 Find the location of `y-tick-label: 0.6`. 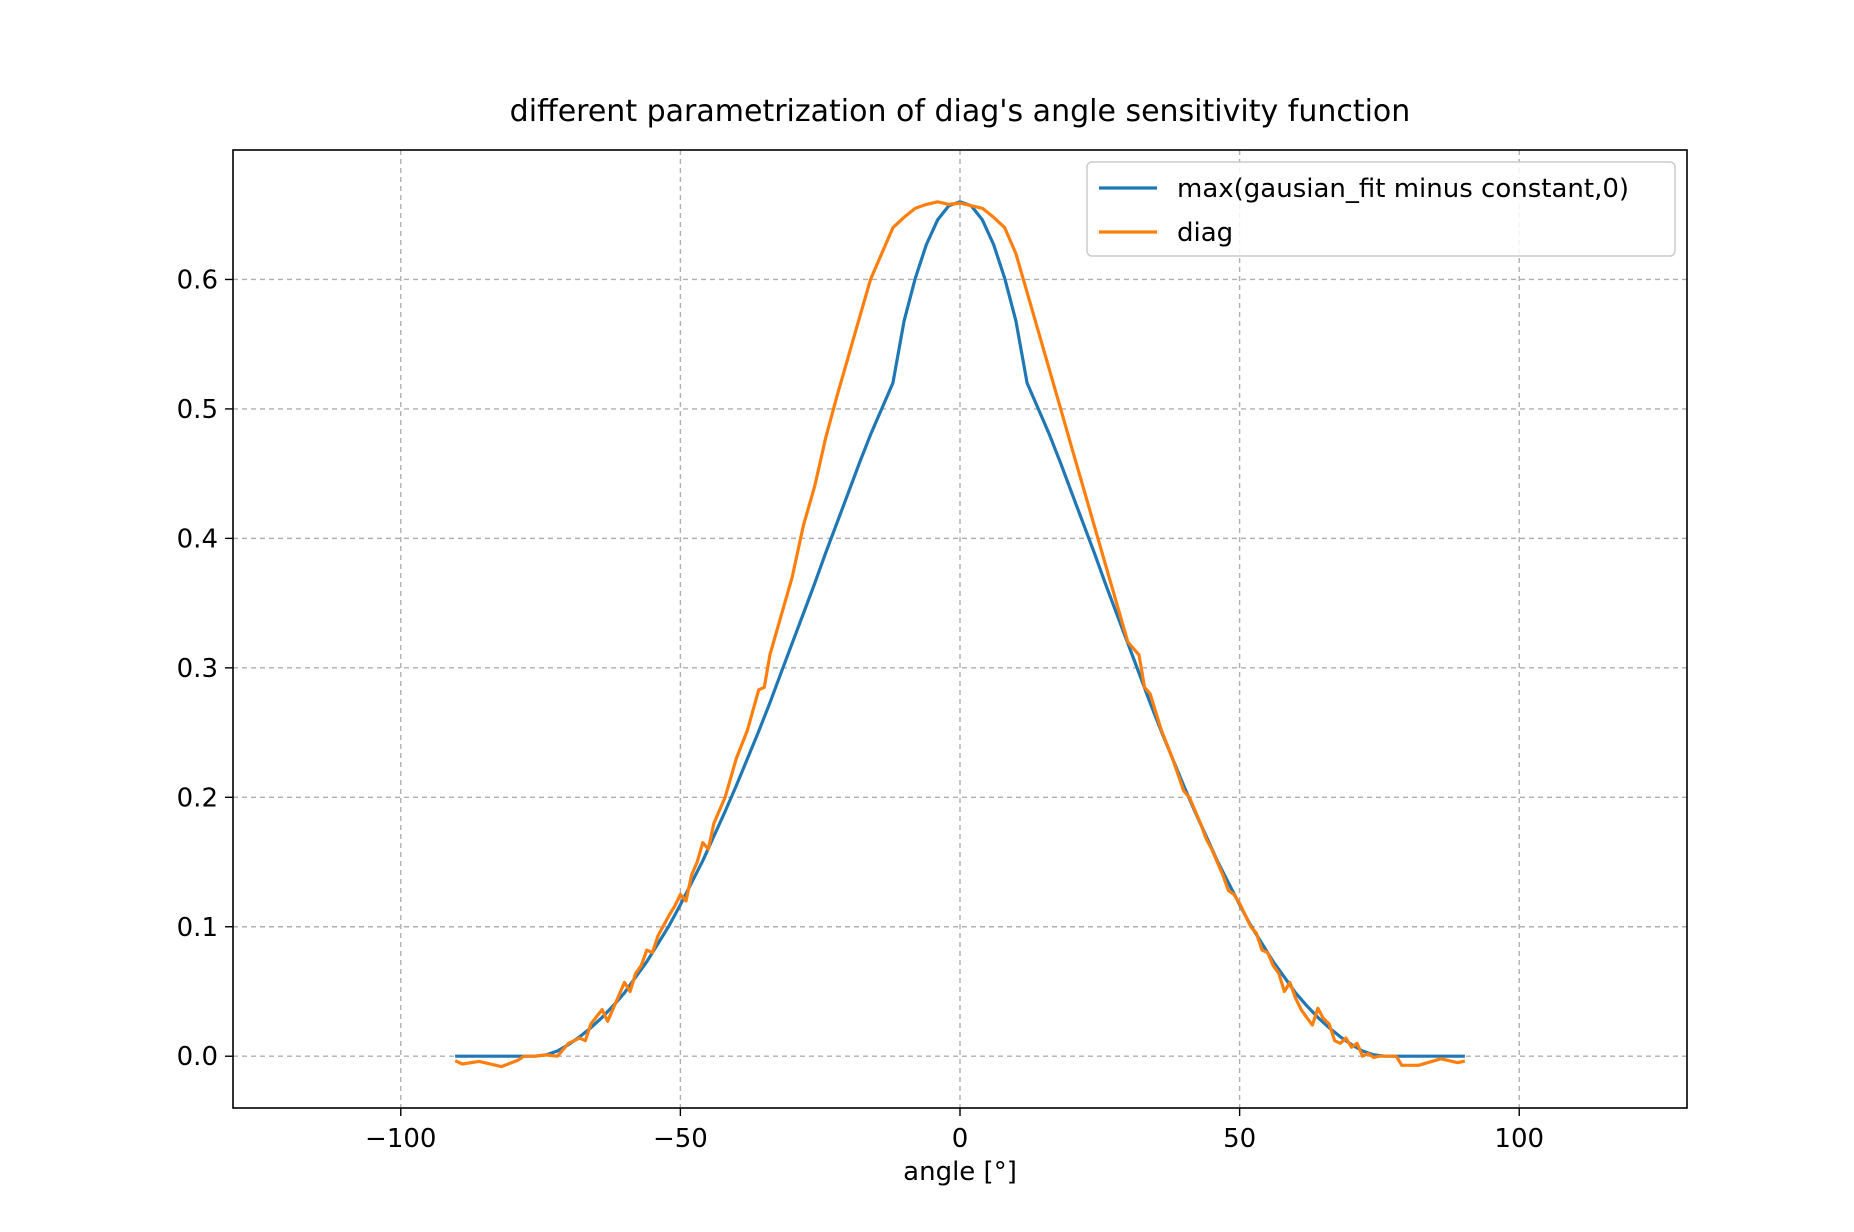

y-tick-label: 0.6 is located at coordinates (197, 280).